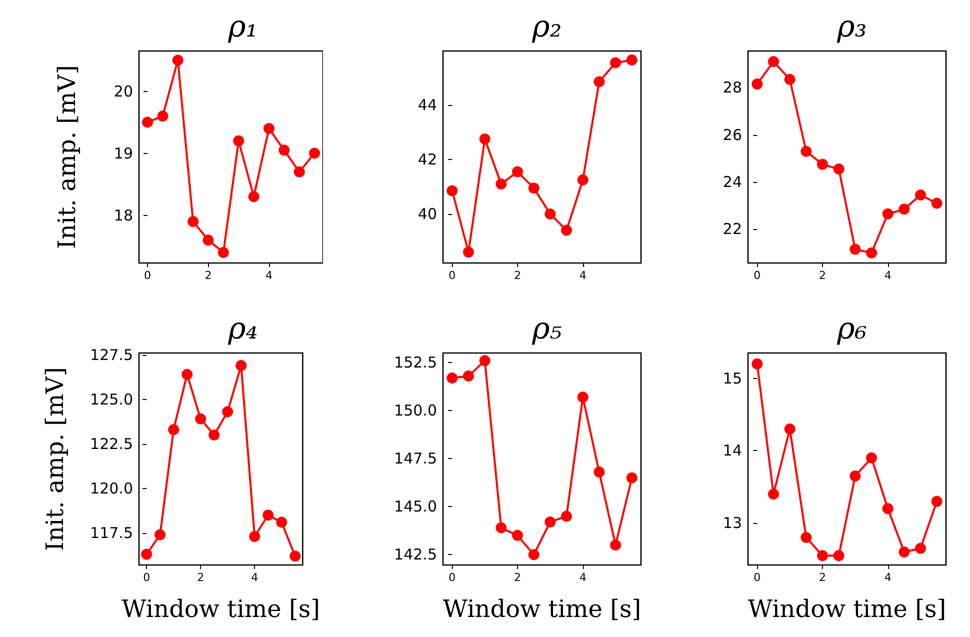 Image resolution: width=970 pixels, height=637 pixels. Describe the element at coordinates (111, 355) in the screenshot. I see `y-tick-label: 127.5` at that location.